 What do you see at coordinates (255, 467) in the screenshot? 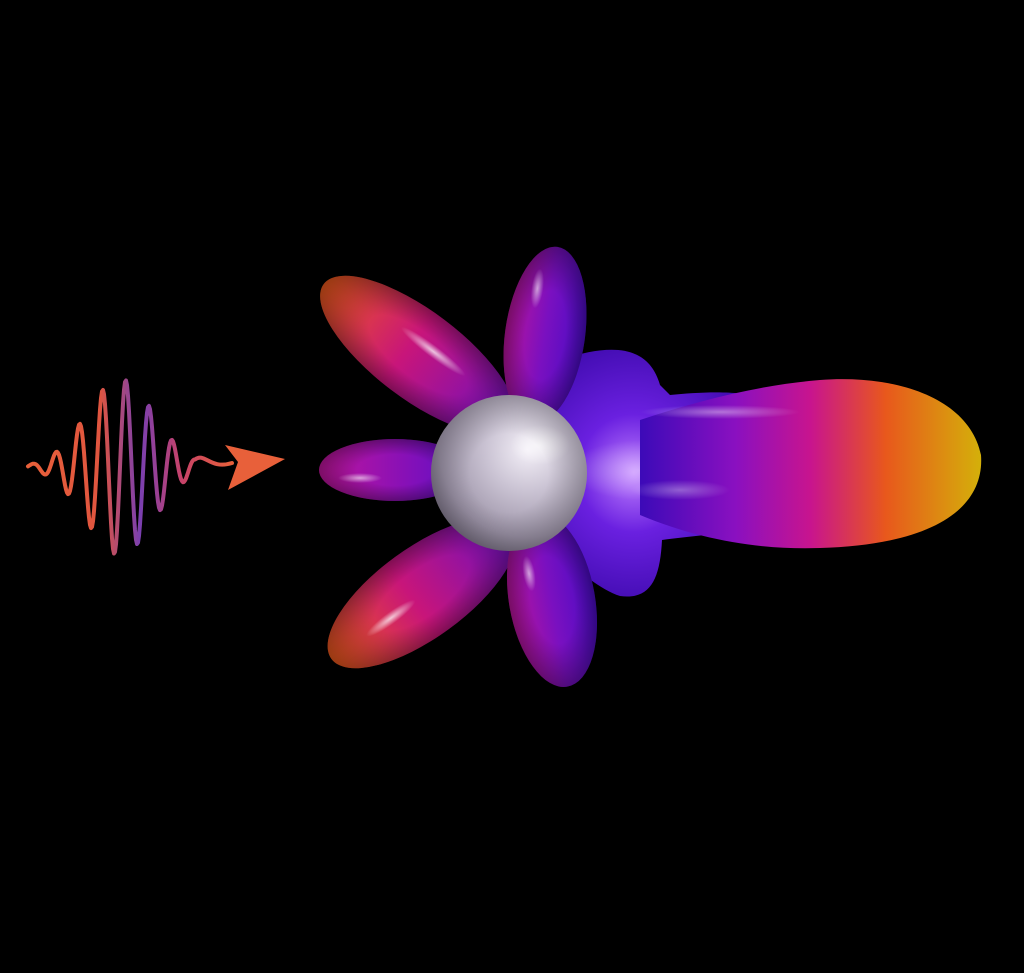
I see `propagation-arrow` at bounding box center [255, 467].